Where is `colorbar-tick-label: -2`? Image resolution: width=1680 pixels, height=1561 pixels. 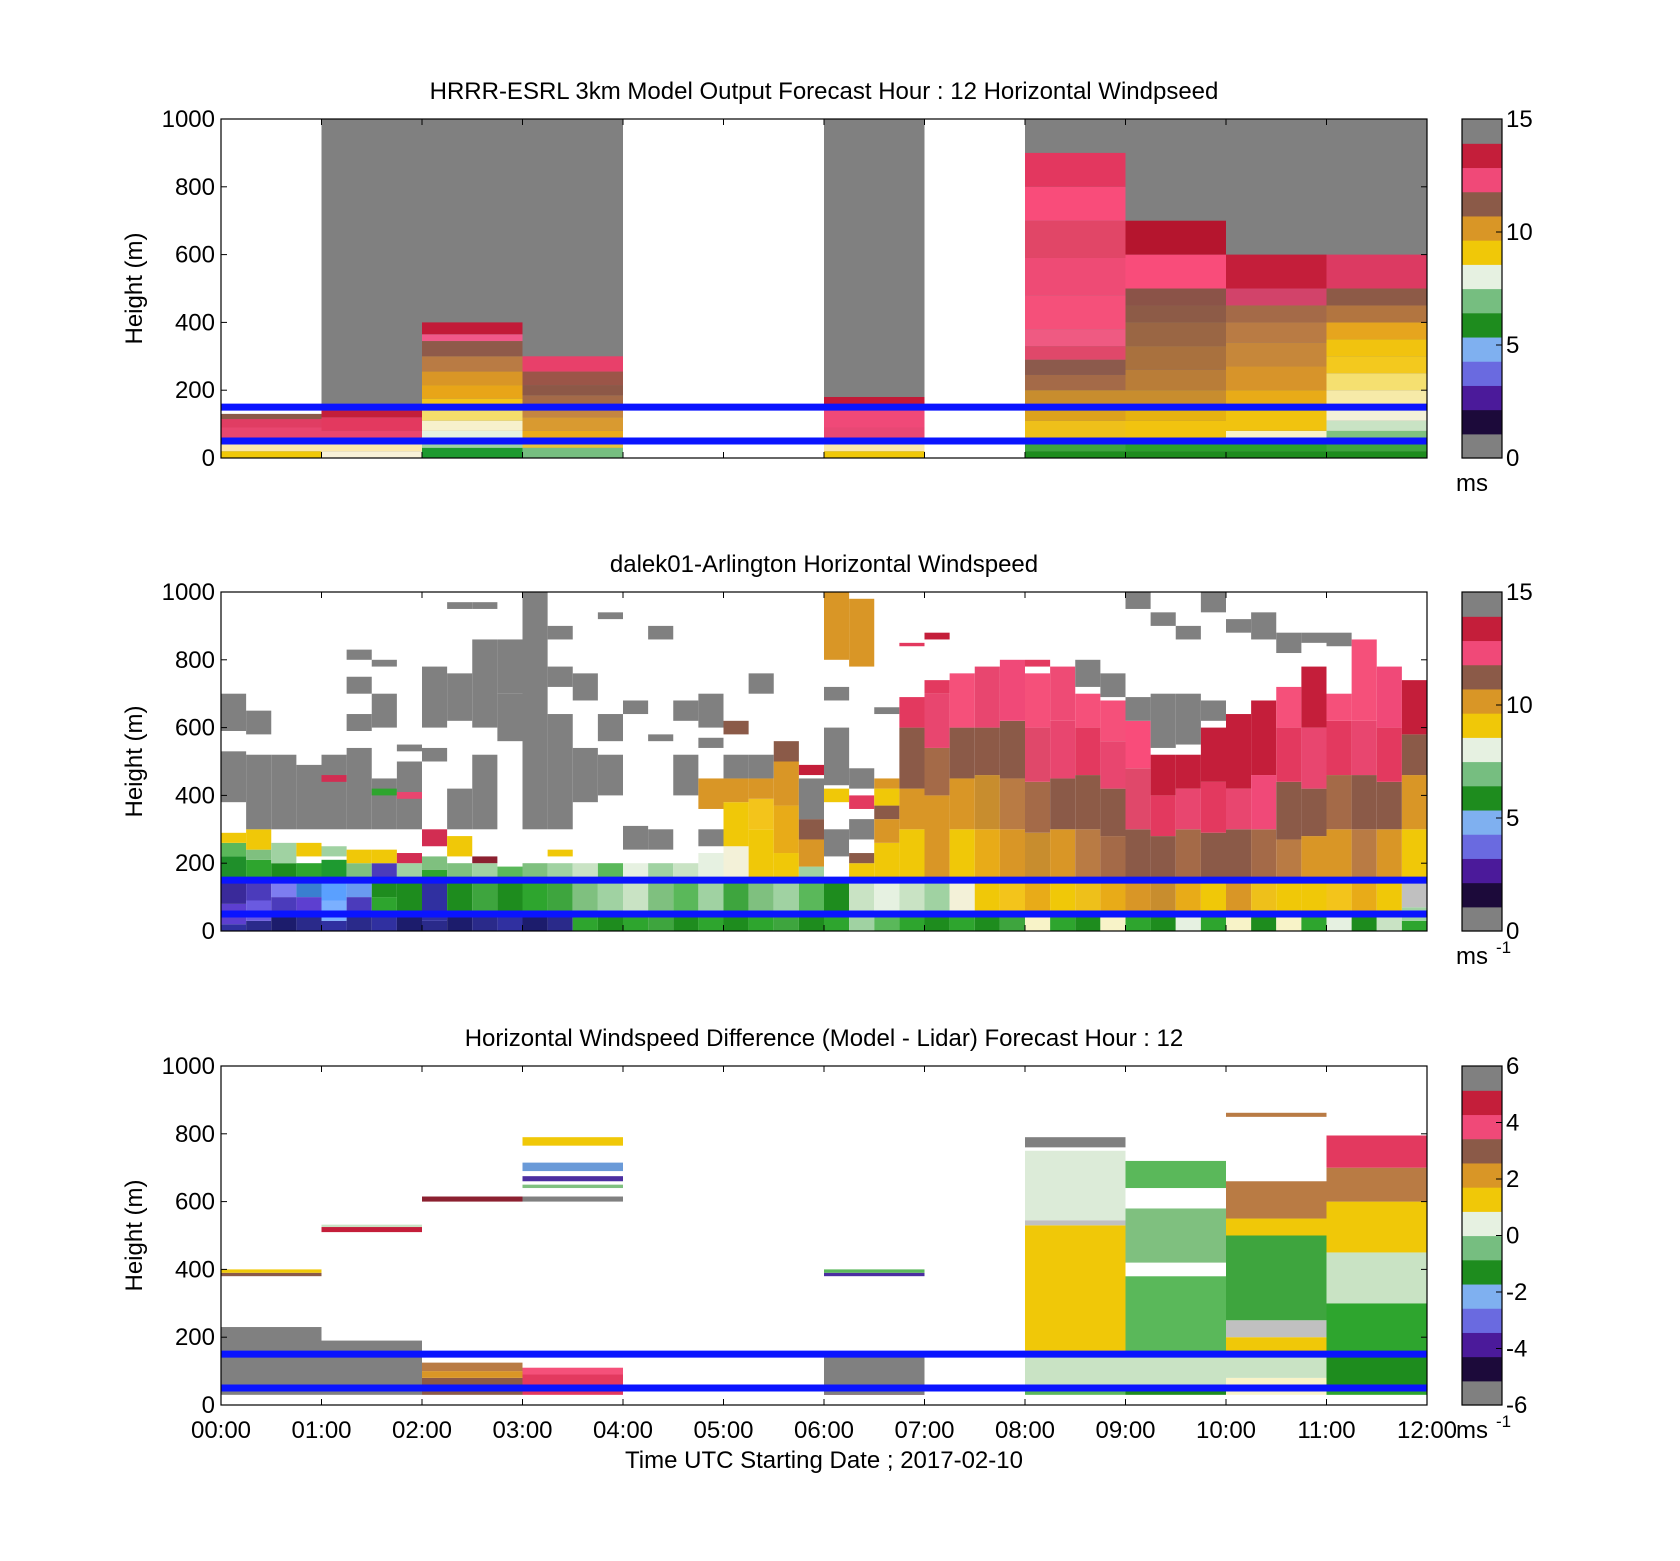 colorbar-tick-label: -2 is located at coordinates (1516, 1292).